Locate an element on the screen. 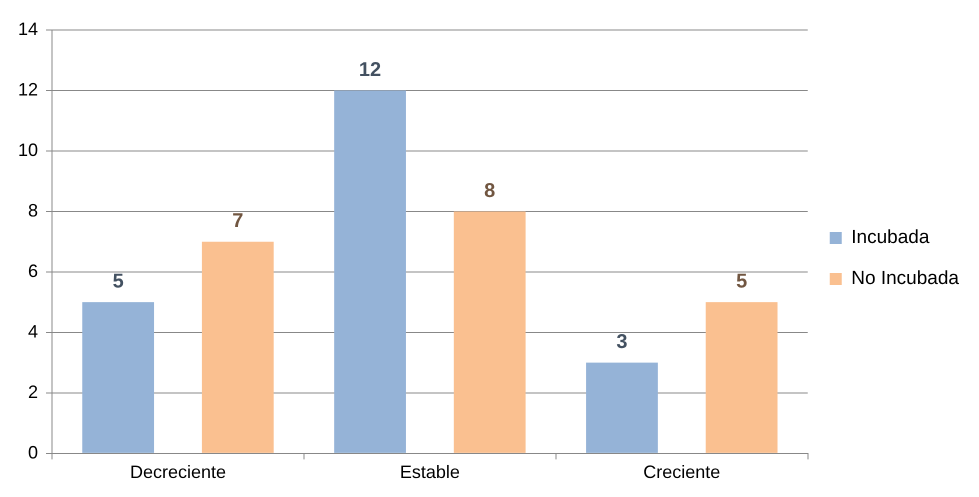 This screenshot has height=497, width=979. x-tick-label: Estable is located at coordinates (430, 472).